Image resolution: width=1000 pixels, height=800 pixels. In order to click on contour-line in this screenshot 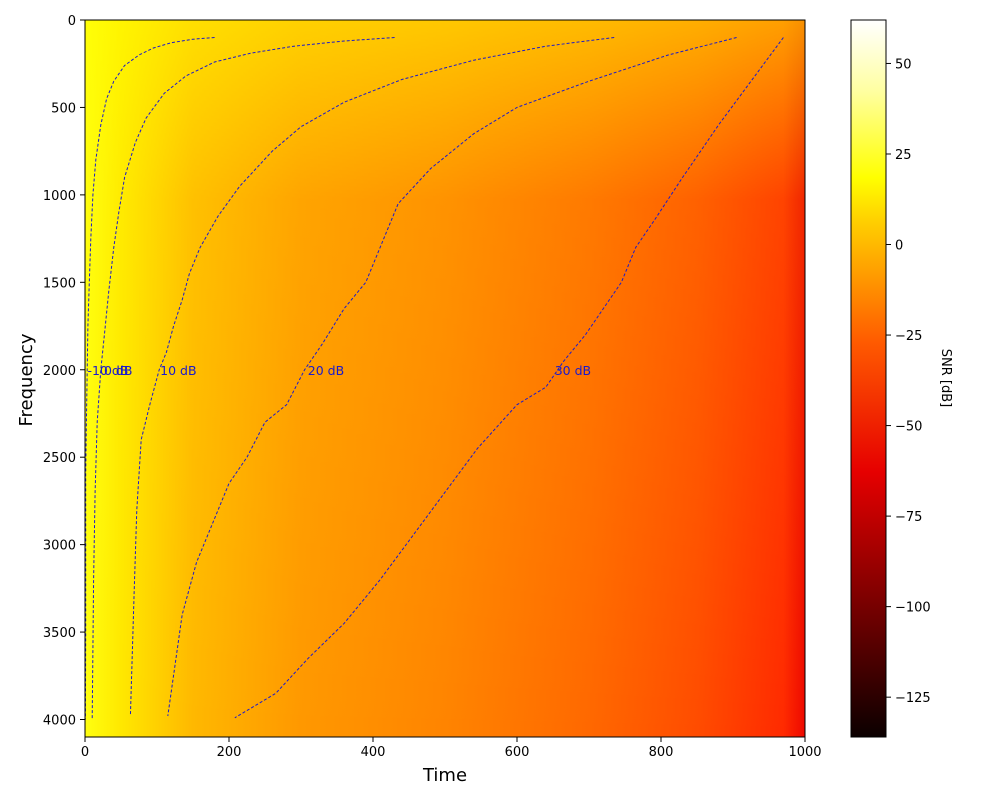, I will do `click(150, 378)`.